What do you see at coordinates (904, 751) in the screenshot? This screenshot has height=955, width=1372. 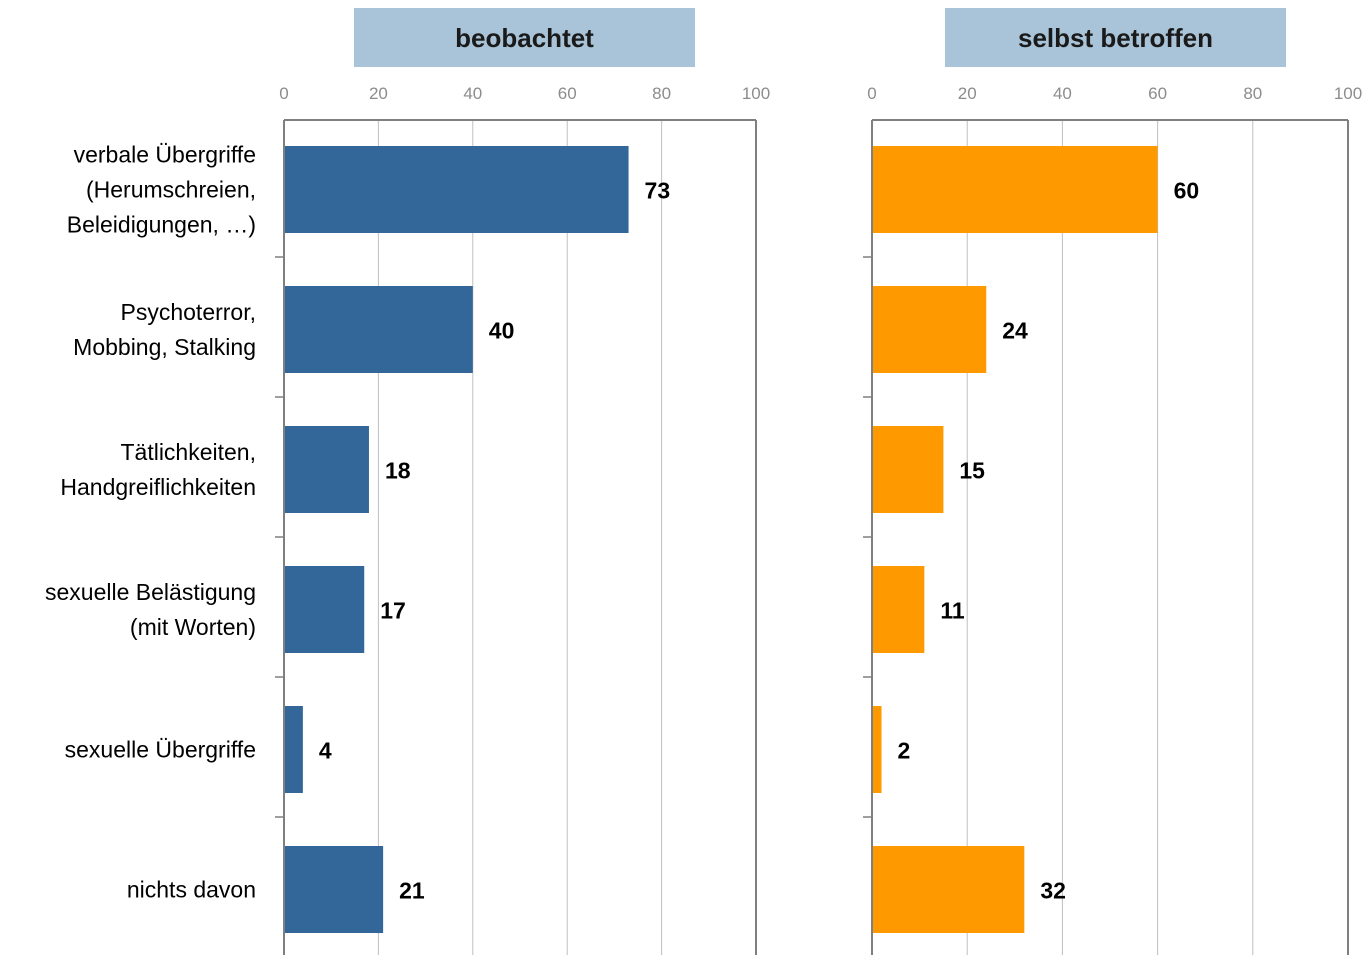 I see `data-label: 2` at bounding box center [904, 751].